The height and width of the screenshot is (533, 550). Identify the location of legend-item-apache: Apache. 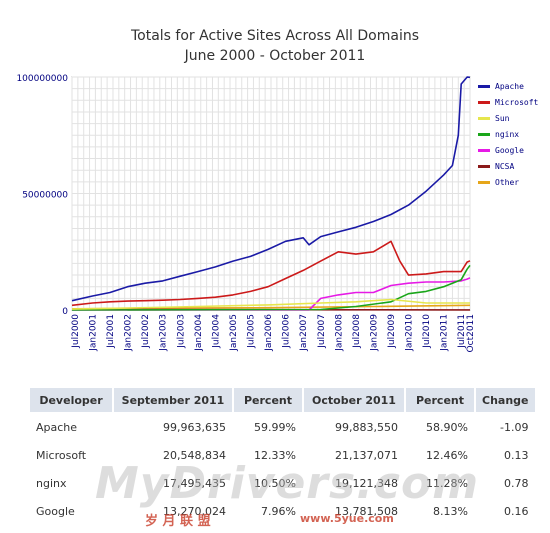
(512, 86).